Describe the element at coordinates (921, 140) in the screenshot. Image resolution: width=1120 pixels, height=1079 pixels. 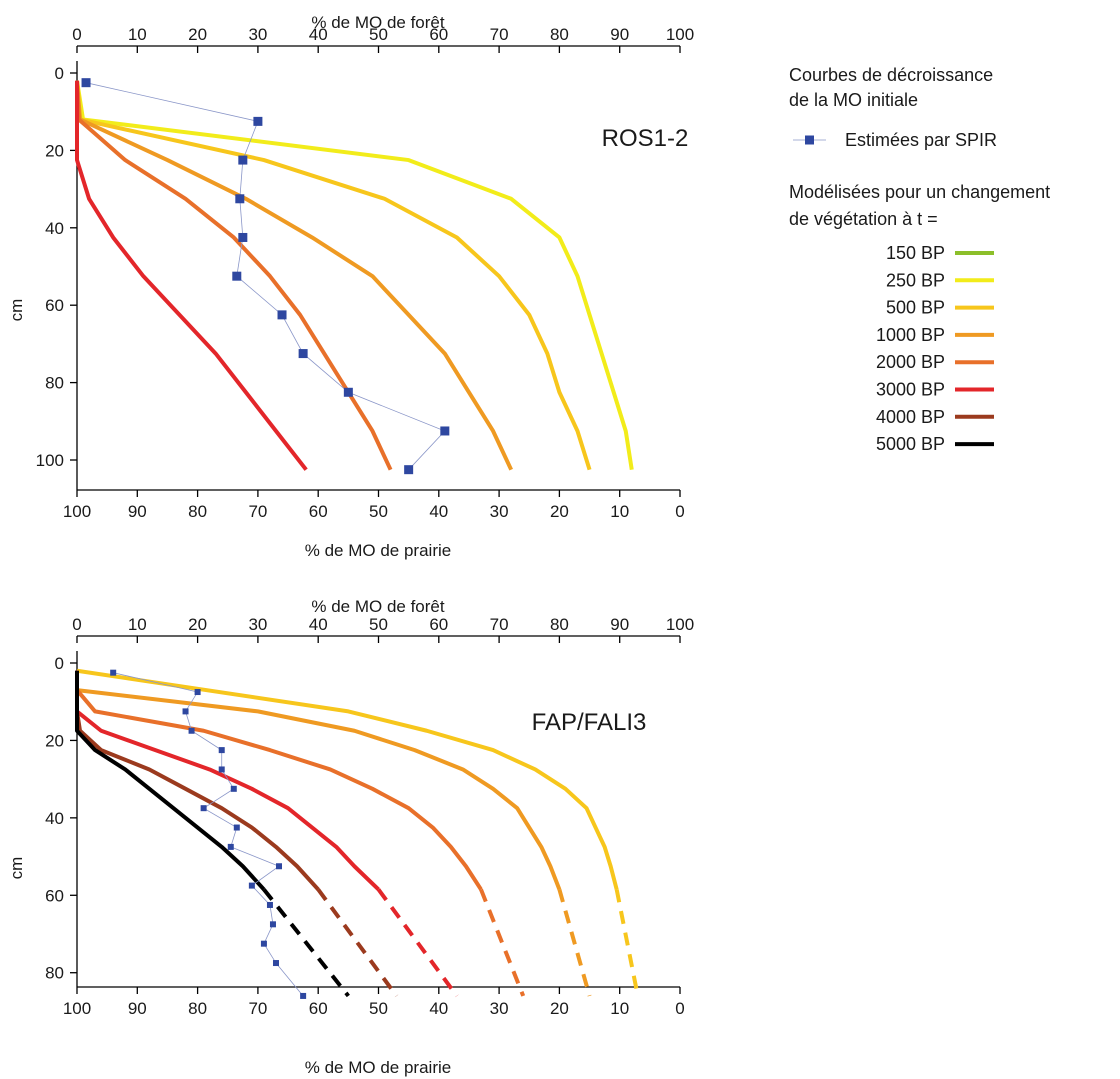
I see `legend-spir-label: Estimées par SPIR` at that location.